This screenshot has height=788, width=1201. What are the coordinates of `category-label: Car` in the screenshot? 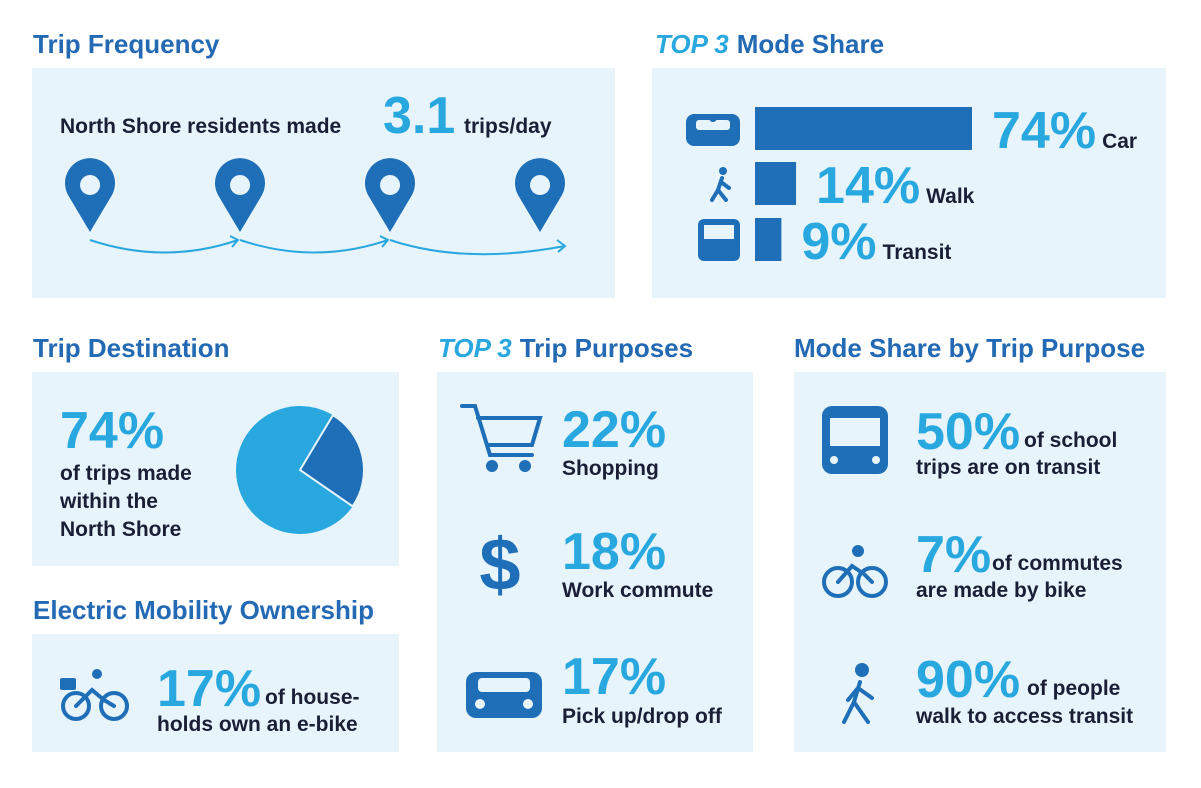 It's located at (1119, 141).